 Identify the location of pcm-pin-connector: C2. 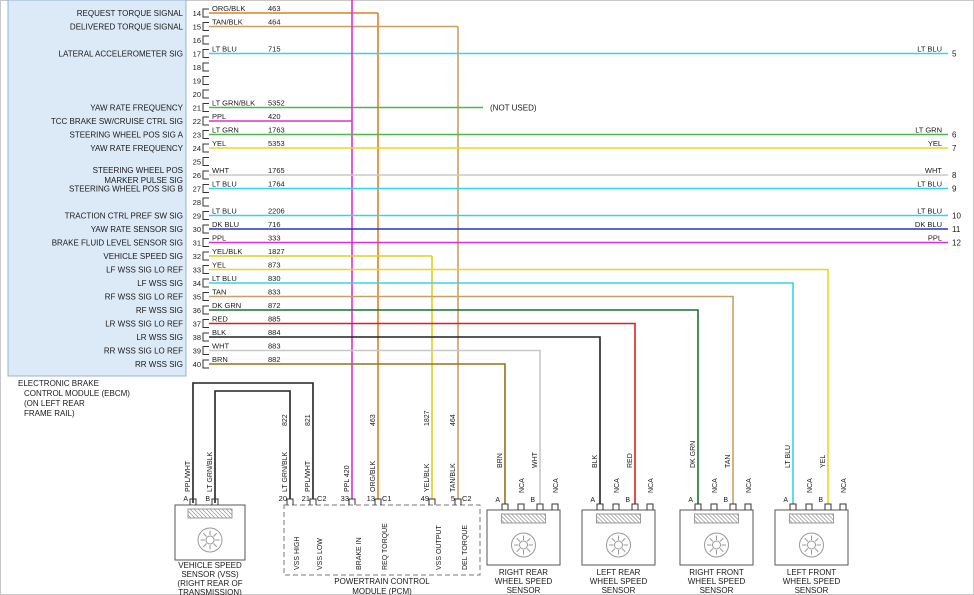
(467, 498).